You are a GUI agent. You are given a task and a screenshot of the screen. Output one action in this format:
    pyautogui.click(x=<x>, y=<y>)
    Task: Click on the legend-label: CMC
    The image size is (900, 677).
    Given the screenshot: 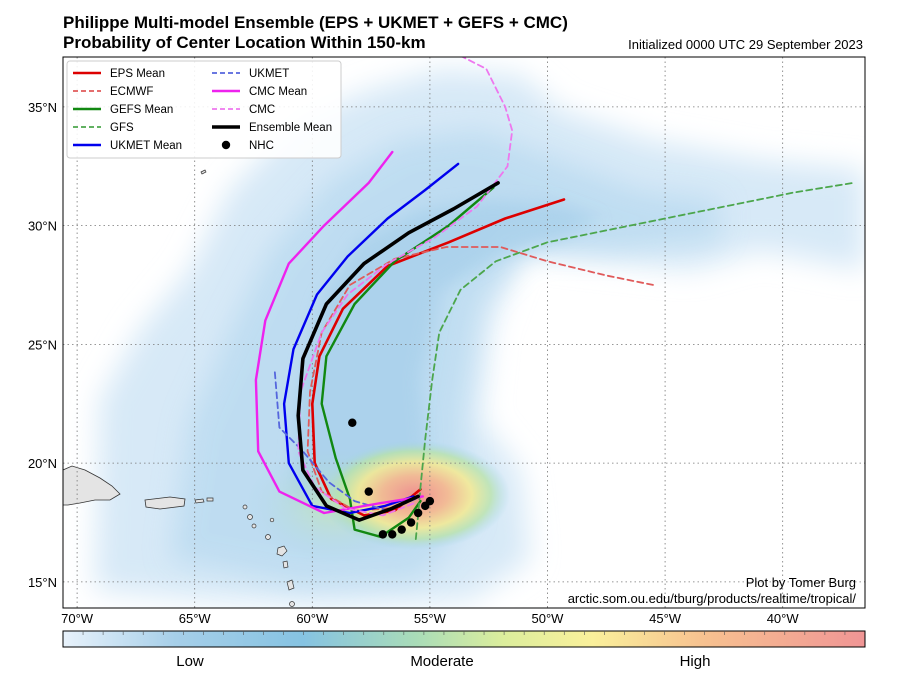 What is the action you would take?
    pyautogui.click(x=262, y=110)
    